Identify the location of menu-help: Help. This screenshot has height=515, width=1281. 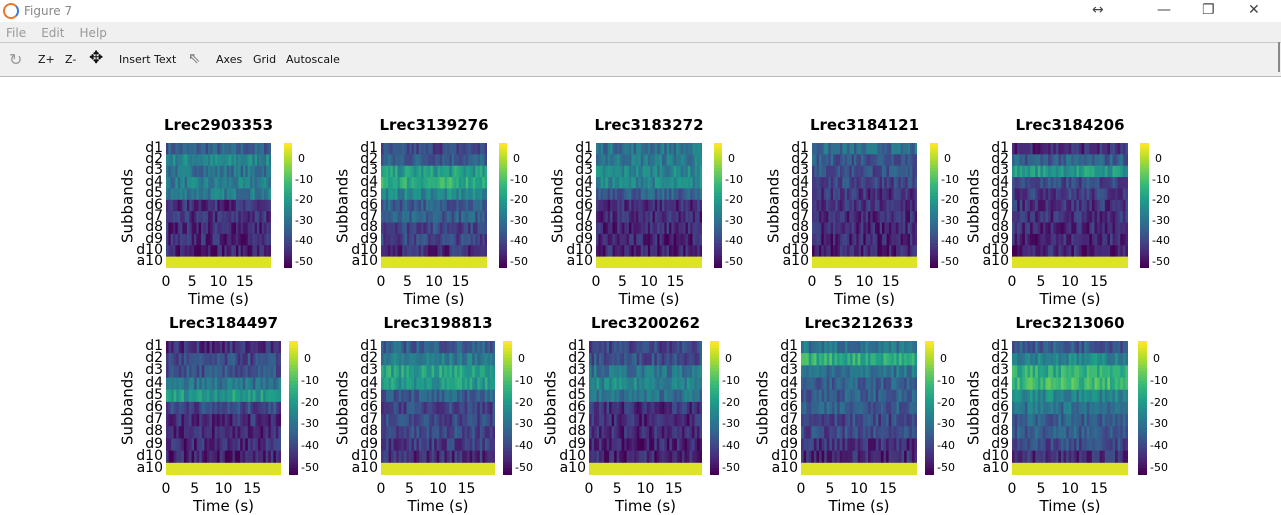
(93, 33).